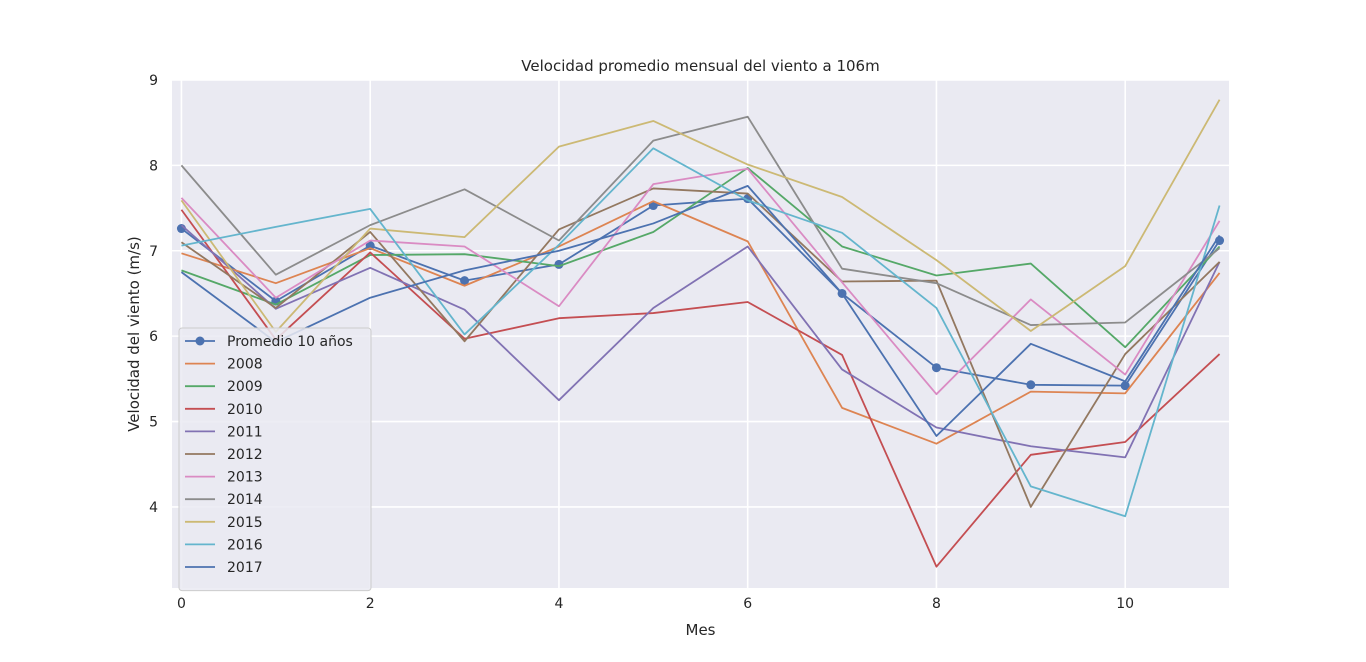 The image size is (1366, 662). What do you see at coordinates (747, 604) in the screenshot?
I see `x-tick-label: 6` at bounding box center [747, 604].